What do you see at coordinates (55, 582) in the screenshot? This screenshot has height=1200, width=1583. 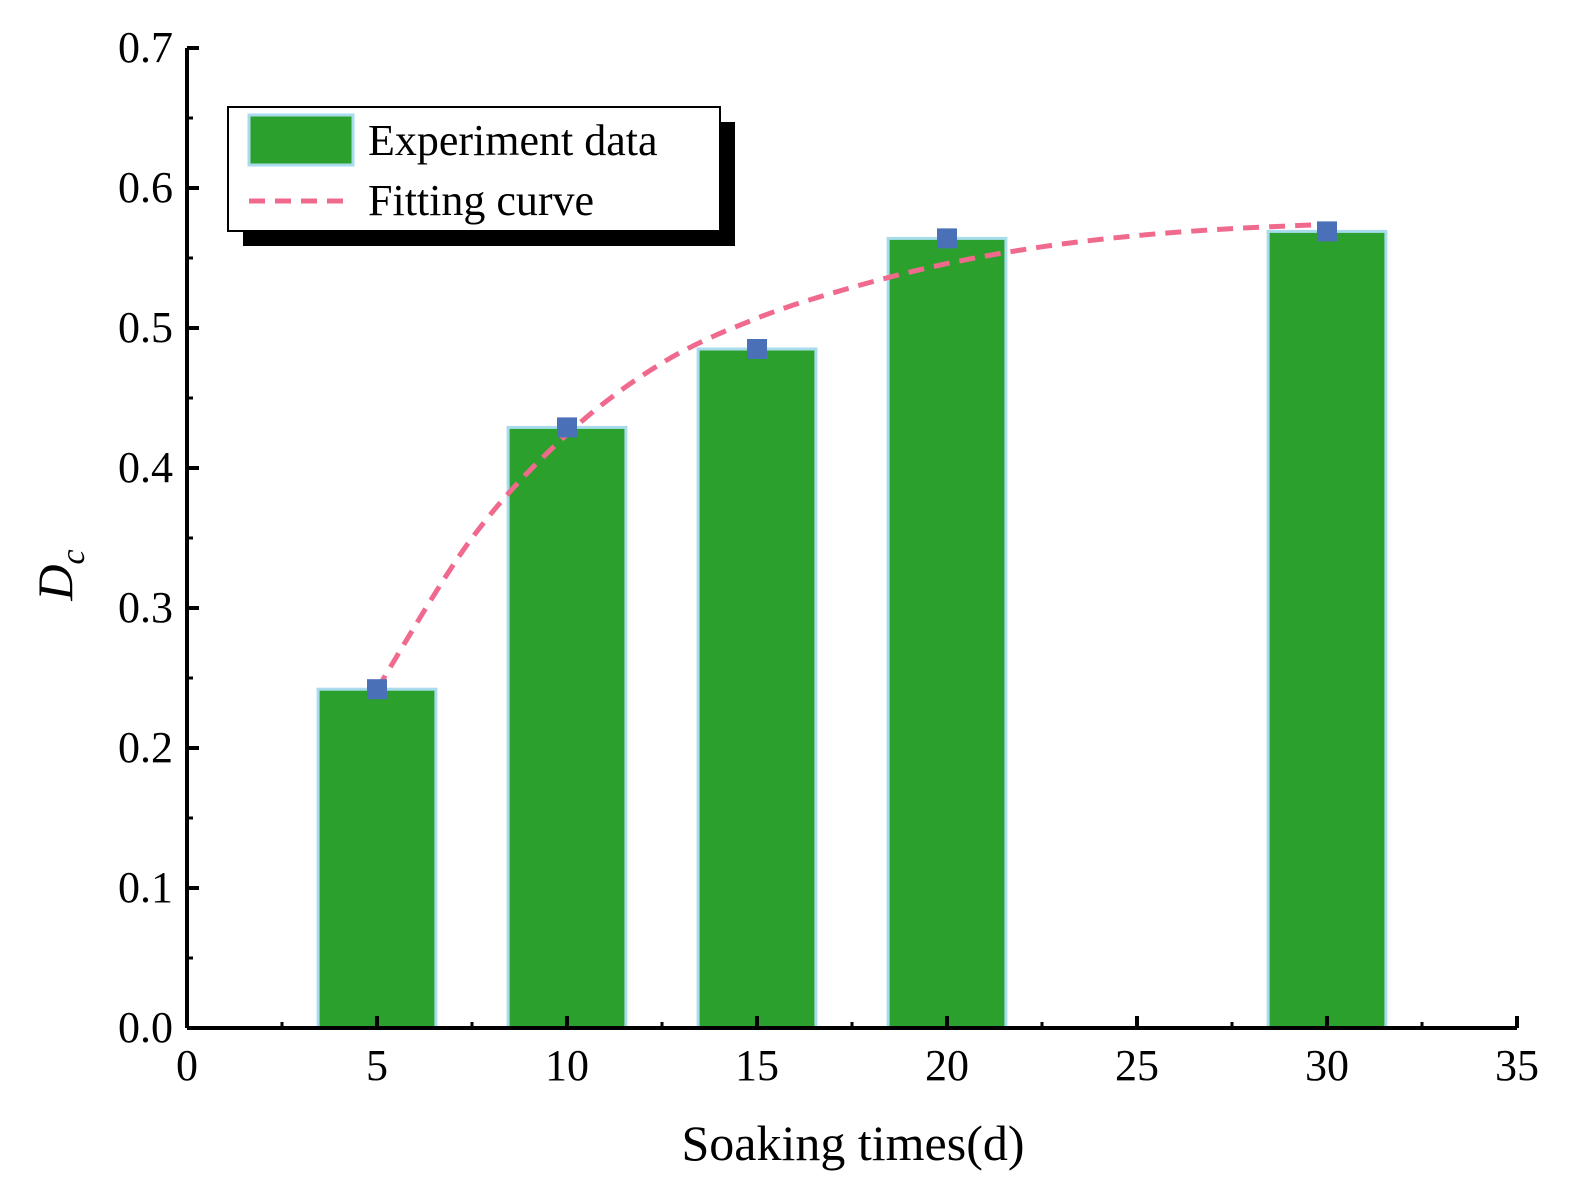 I see `y-axis-title-main: D` at bounding box center [55, 582].